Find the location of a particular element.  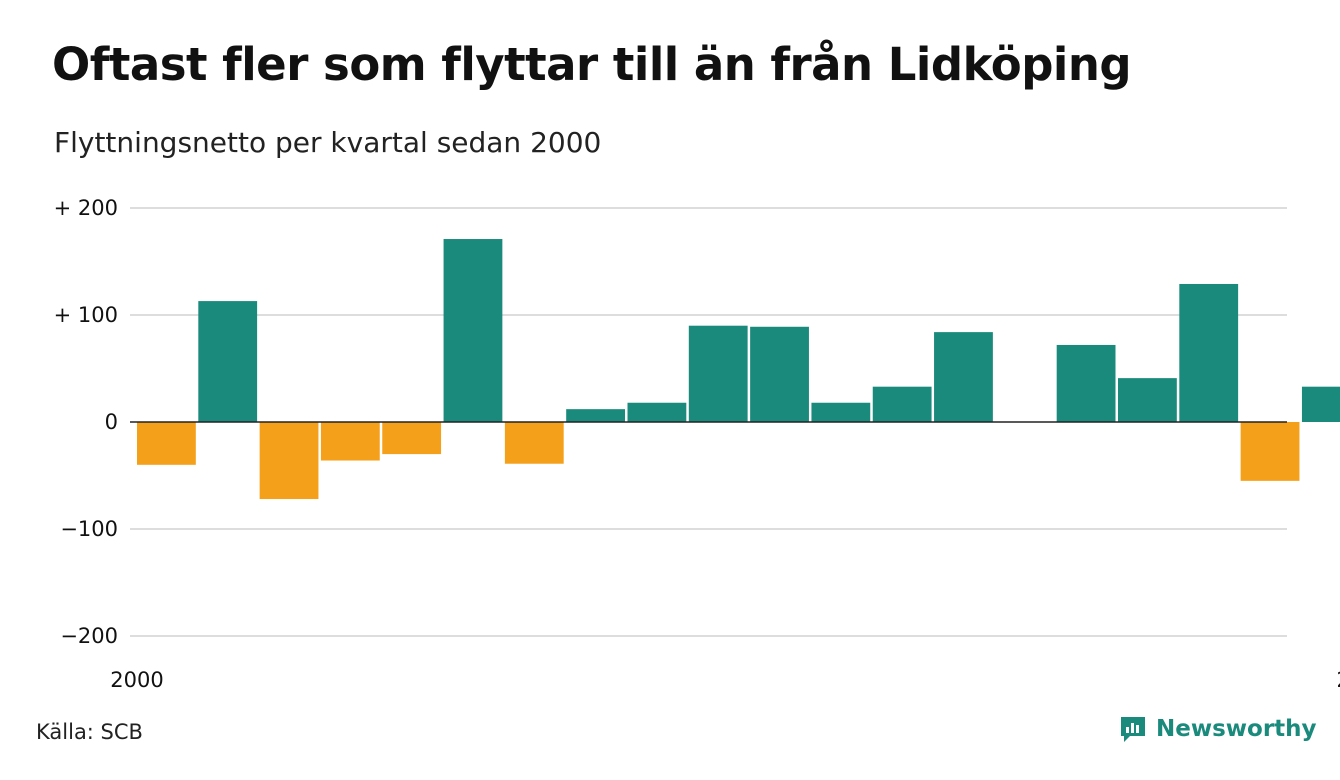

x-tick-label: 2005 is located at coordinates (1338, 680).